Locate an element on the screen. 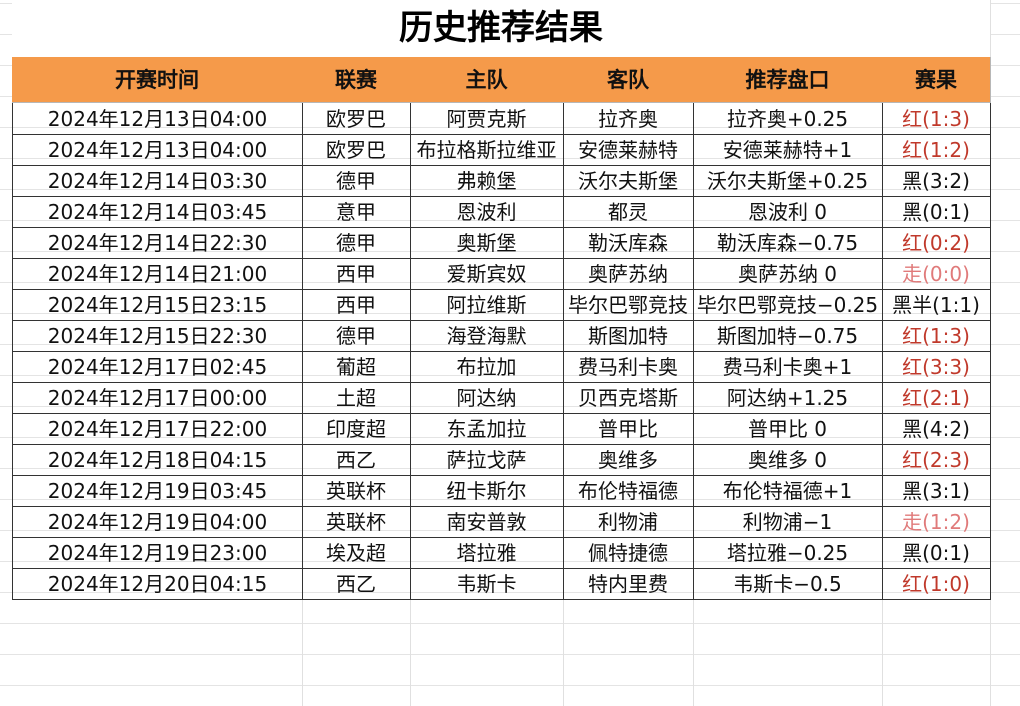 This screenshot has height=706, width=1020. table-cell: 2024年12月14日03:45 is located at coordinates (157, 212).